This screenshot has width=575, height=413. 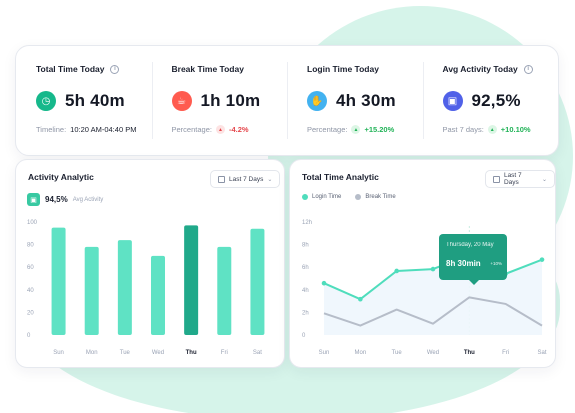 I want to click on stat-title: Avg Activity Today, so click(x=480, y=69).